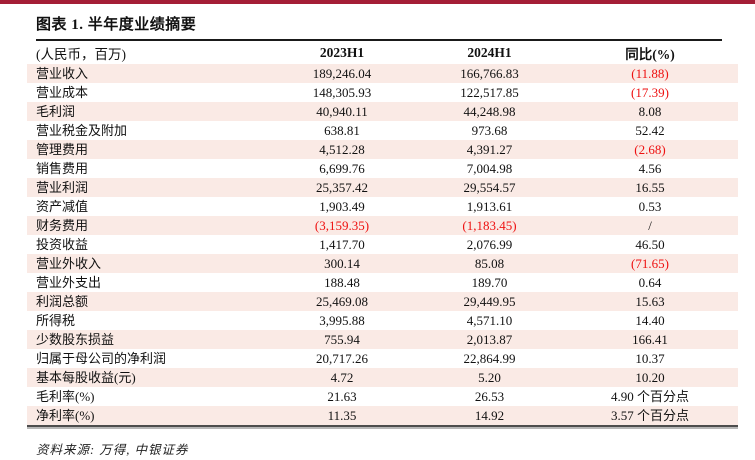 The width and height of the screenshot is (755, 460). What do you see at coordinates (489, 377) in the screenshot?
I see `value-2024h1: 5.20` at bounding box center [489, 377].